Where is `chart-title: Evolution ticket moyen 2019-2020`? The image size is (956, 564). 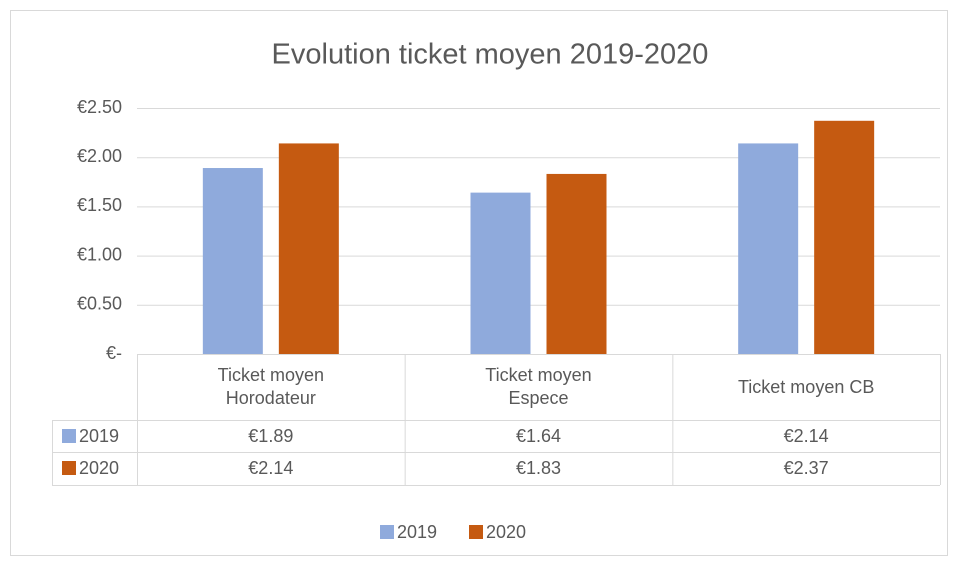
chart-title: Evolution ticket moyen 2019-2020 is located at coordinates (490, 55).